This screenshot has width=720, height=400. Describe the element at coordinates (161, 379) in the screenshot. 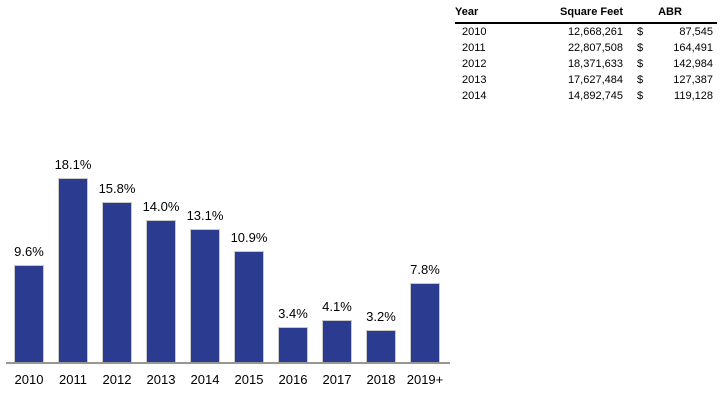

I see `x-axis-tick-label: 2013` at that location.